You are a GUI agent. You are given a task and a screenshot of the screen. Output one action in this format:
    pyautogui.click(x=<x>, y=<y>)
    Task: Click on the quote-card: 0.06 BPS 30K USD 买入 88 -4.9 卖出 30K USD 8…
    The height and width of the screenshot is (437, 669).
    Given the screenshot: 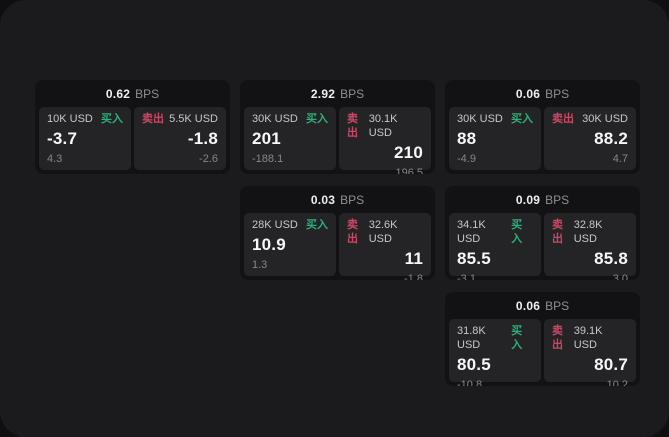 What is the action you would take?
    pyautogui.click(x=542, y=127)
    